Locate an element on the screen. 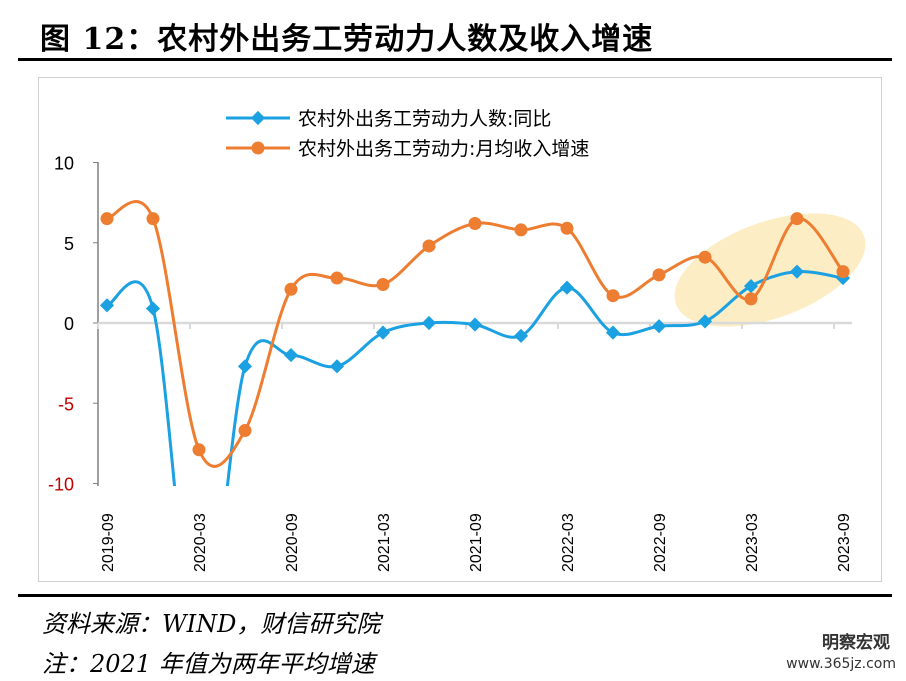 Image resolution: width=906 pixels, height=681 pixels. x-tick-label: 2020-09 is located at coordinates (292, 542).